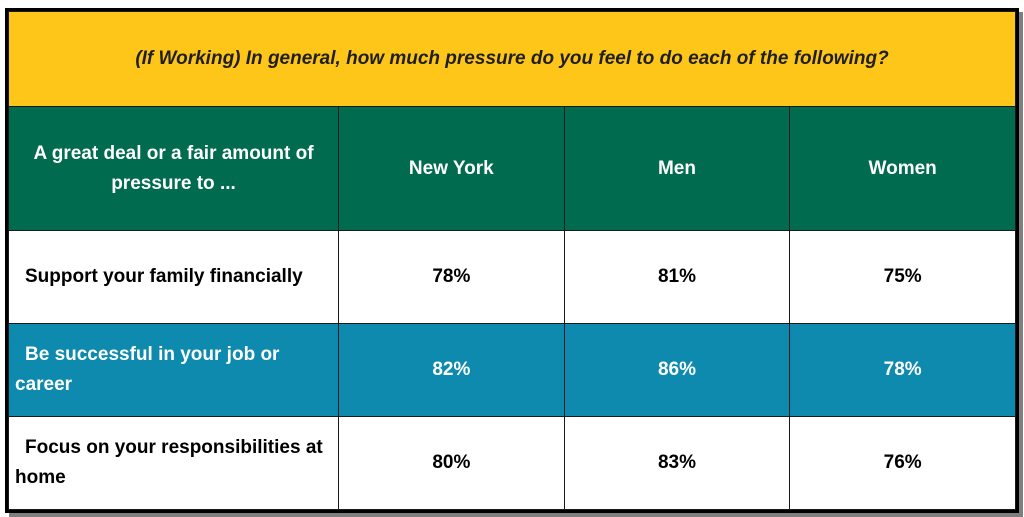 This screenshot has height=517, width=1024. What do you see at coordinates (169, 463) in the screenshot?
I see `row-label-text: Focus on your responsibilities at home` at bounding box center [169, 463].